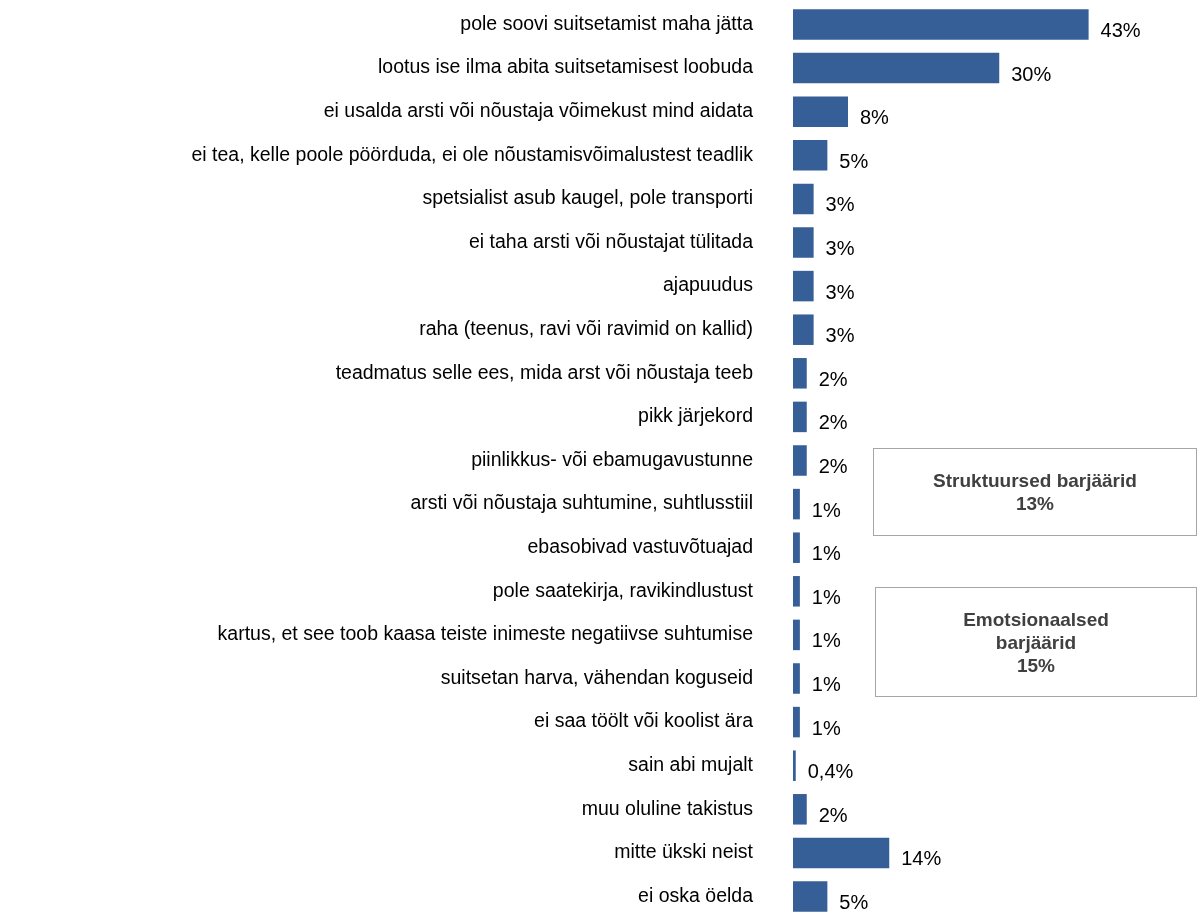 This screenshot has width=1198, height=918. What do you see at coordinates (612, 458) in the screenshot?
I see `y-tick-label: piinlikkus- või ebamugavustunne` at bounding box center [612, 458].